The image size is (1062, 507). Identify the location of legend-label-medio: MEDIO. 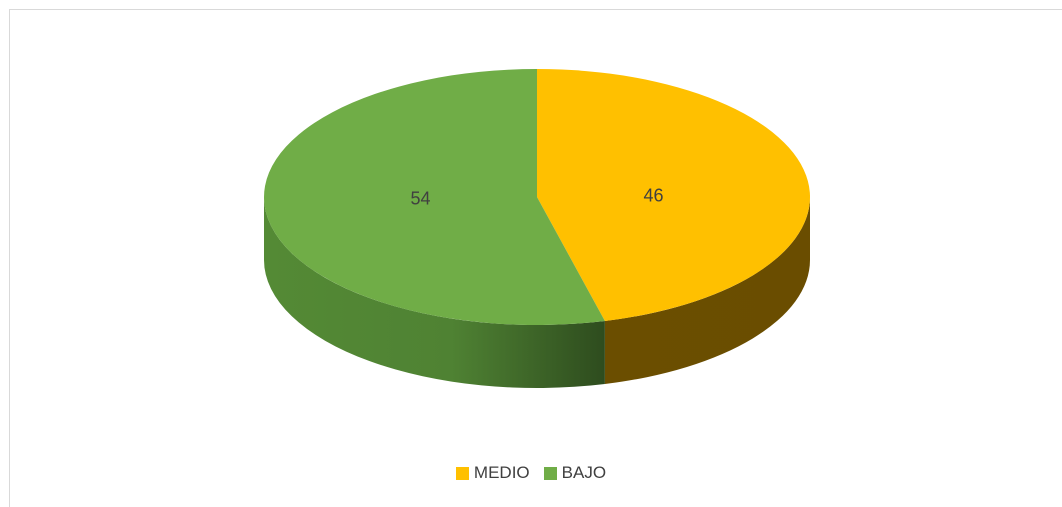
(501, 472).